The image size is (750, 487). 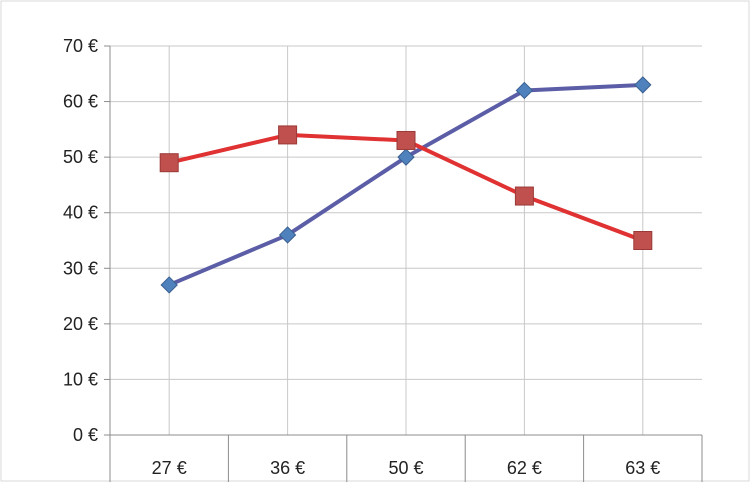 What do you see at coordinates (642, 468) in the screenshot?
I see `x-tick-label: 63 €` at bounding box center [642, 468].